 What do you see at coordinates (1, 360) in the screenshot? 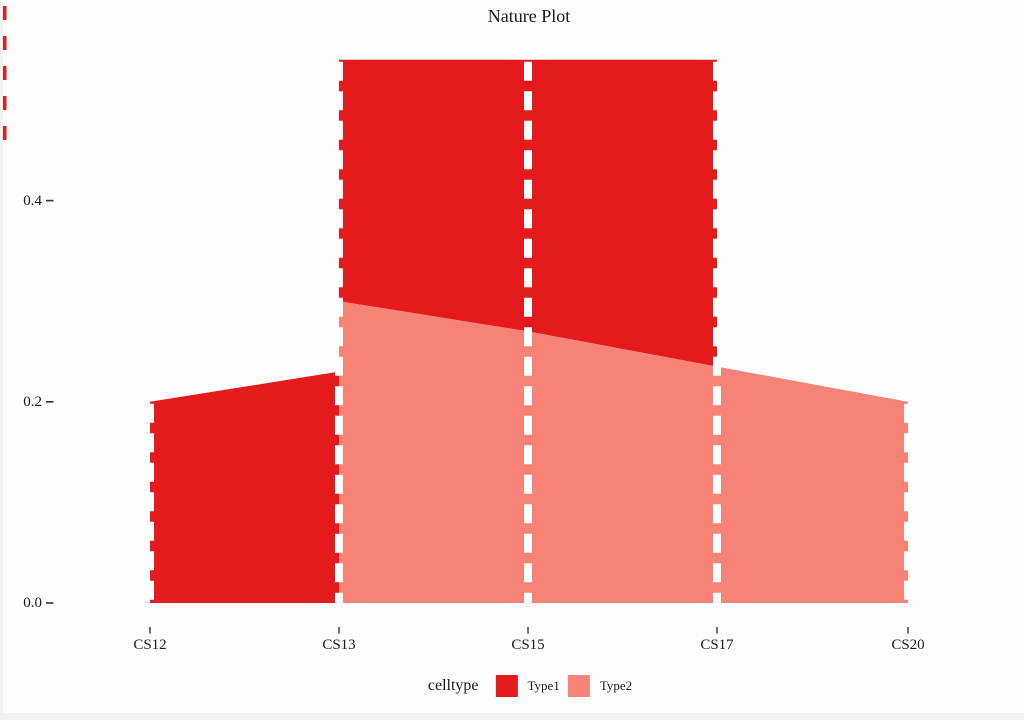
I see `window-left-edge` at bounding box center [1, 360].